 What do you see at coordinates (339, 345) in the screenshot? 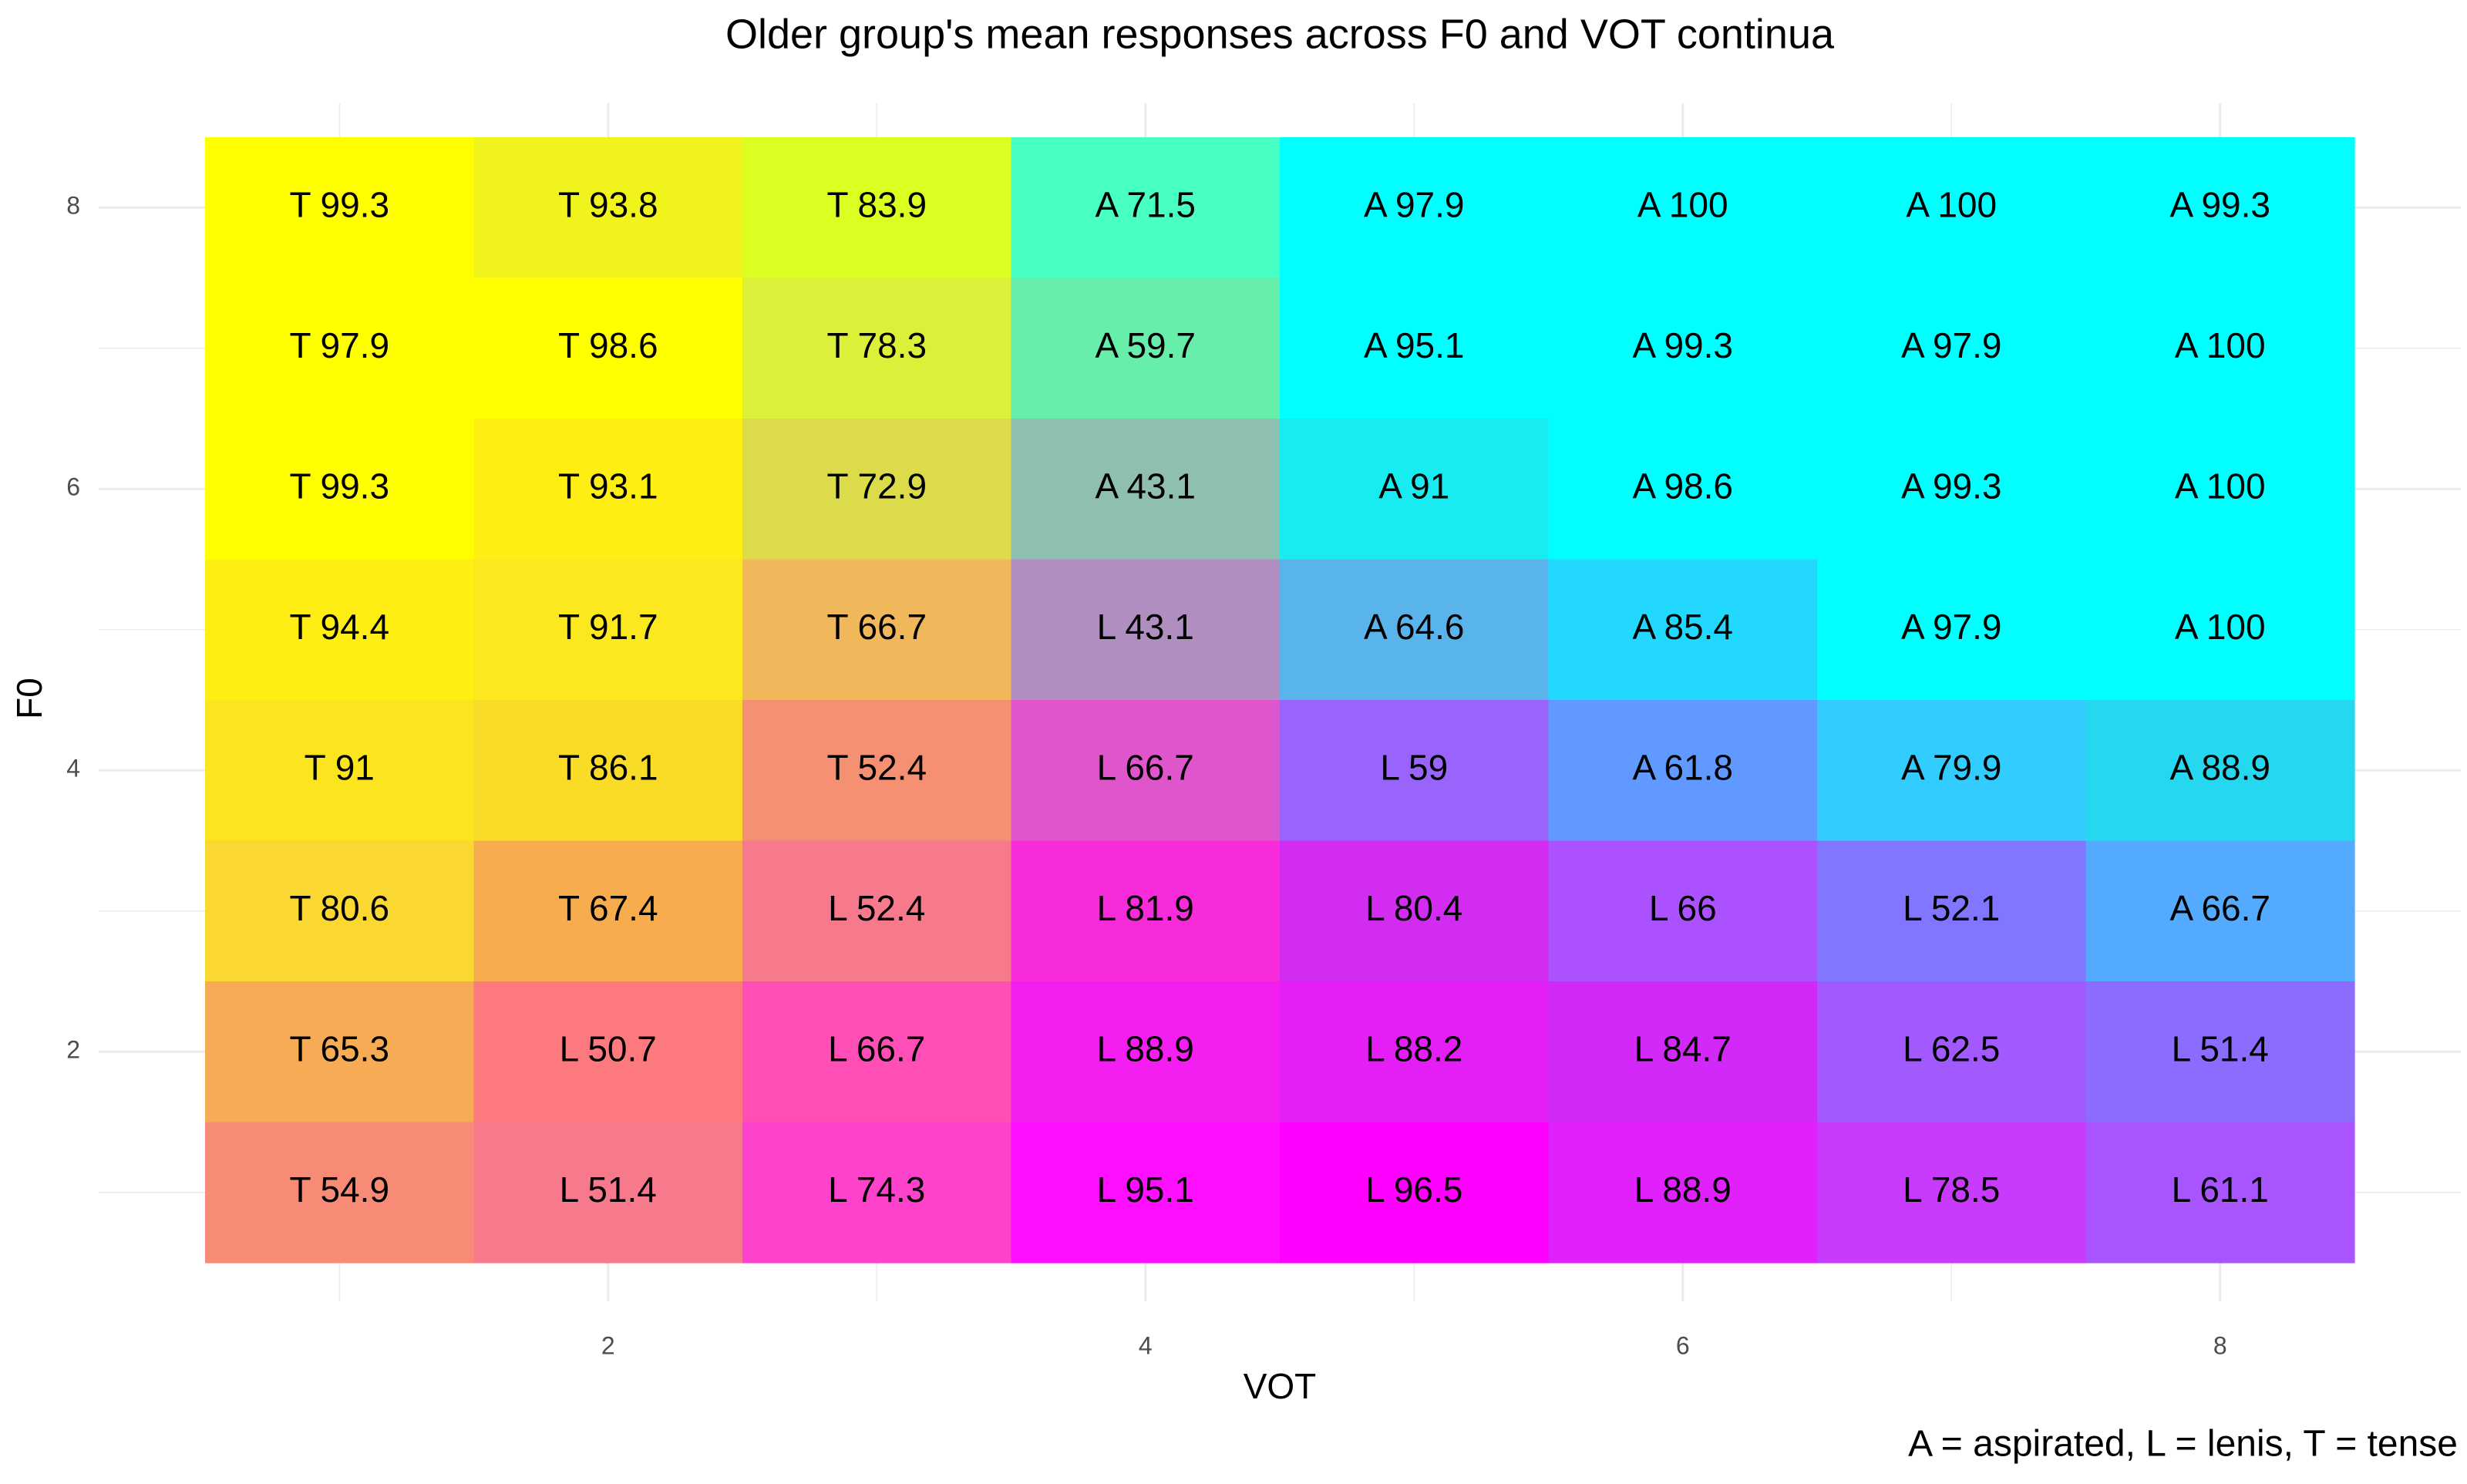
I see `cell-label: T 97.9` at bounding box center [339, 345].